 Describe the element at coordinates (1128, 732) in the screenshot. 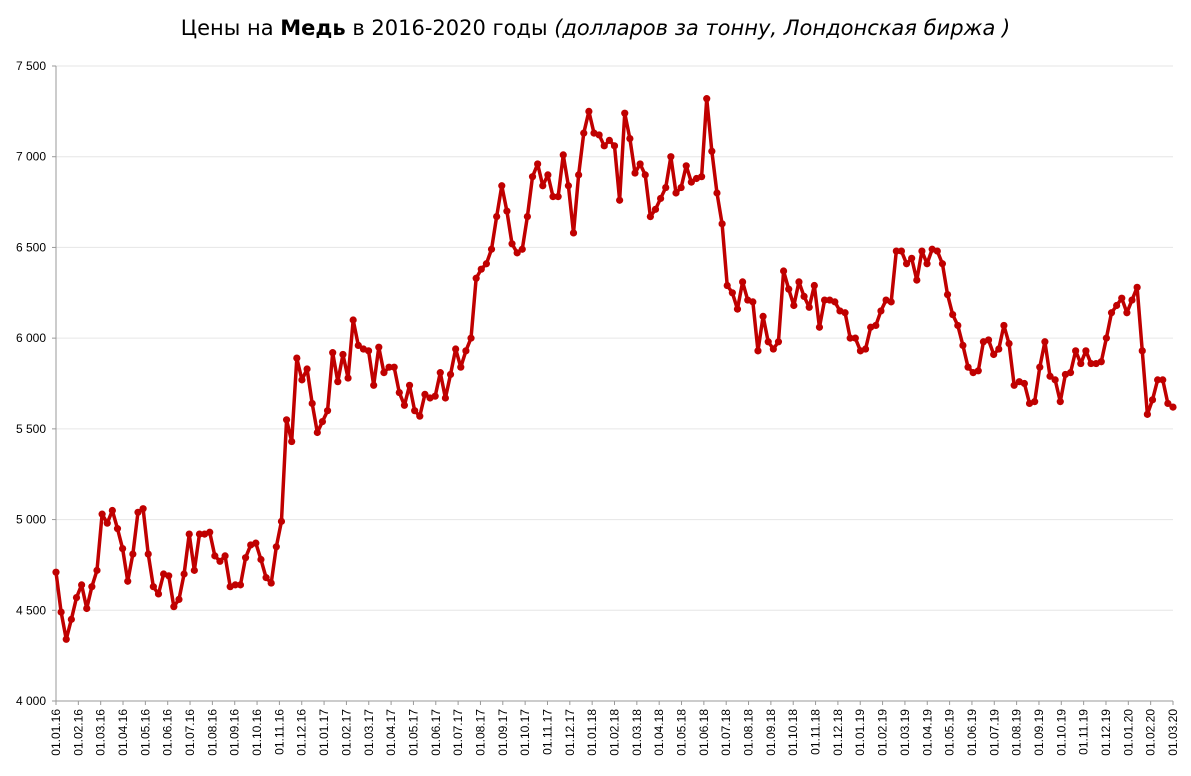

I see `x-tick-label: 01.01.20` at that location.